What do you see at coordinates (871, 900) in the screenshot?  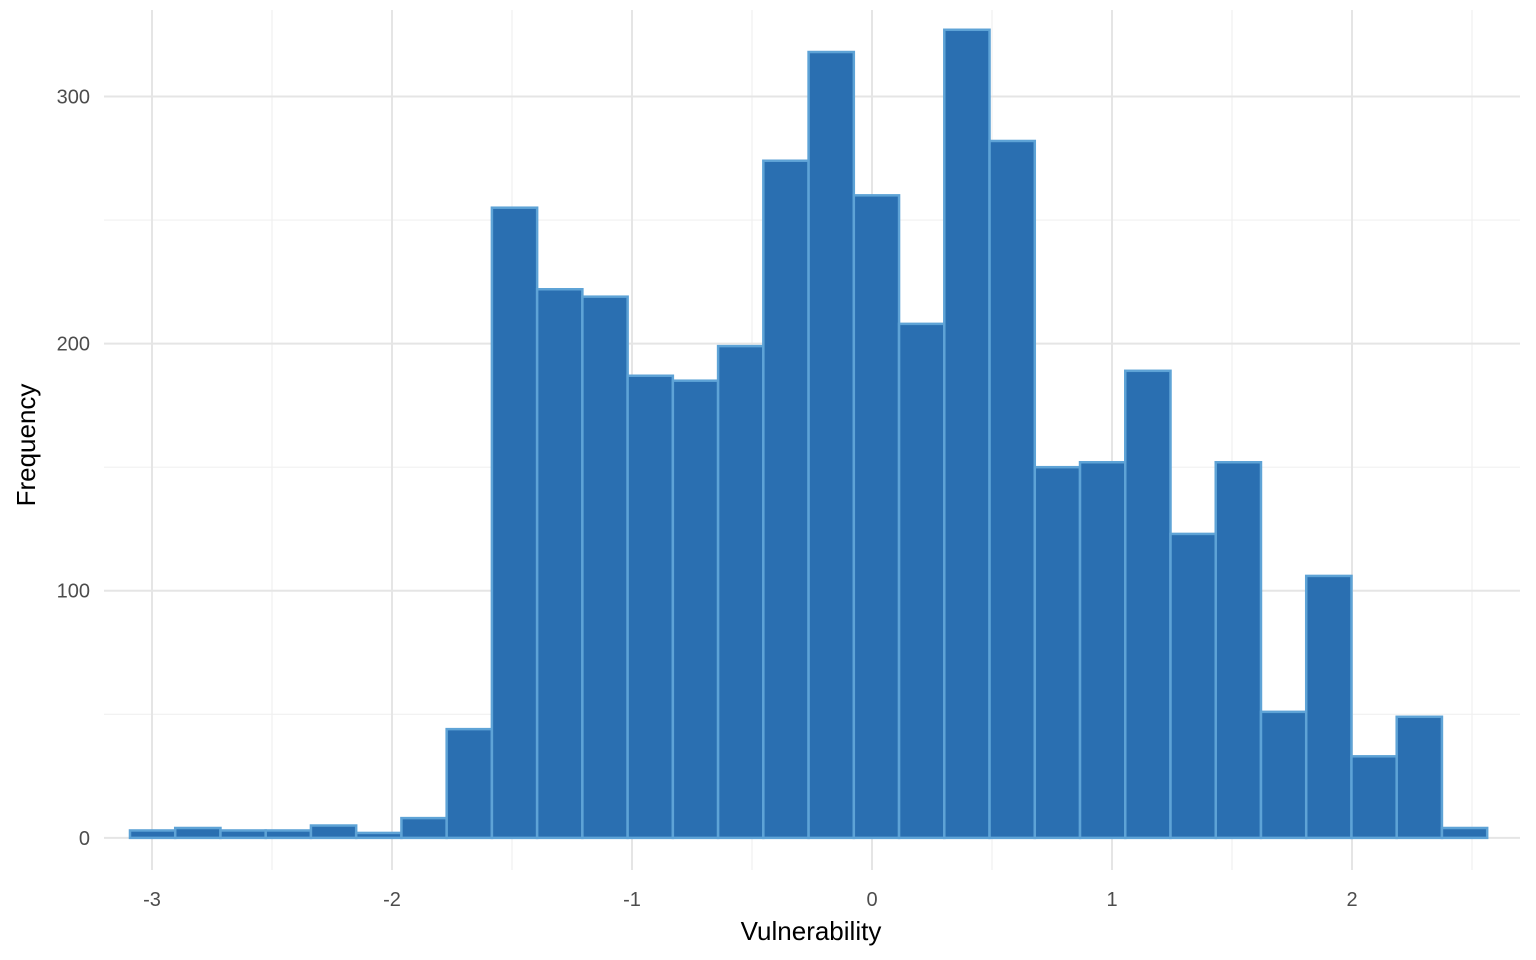 I see `x-tick-label: 0` at bounding box center [871, 900].